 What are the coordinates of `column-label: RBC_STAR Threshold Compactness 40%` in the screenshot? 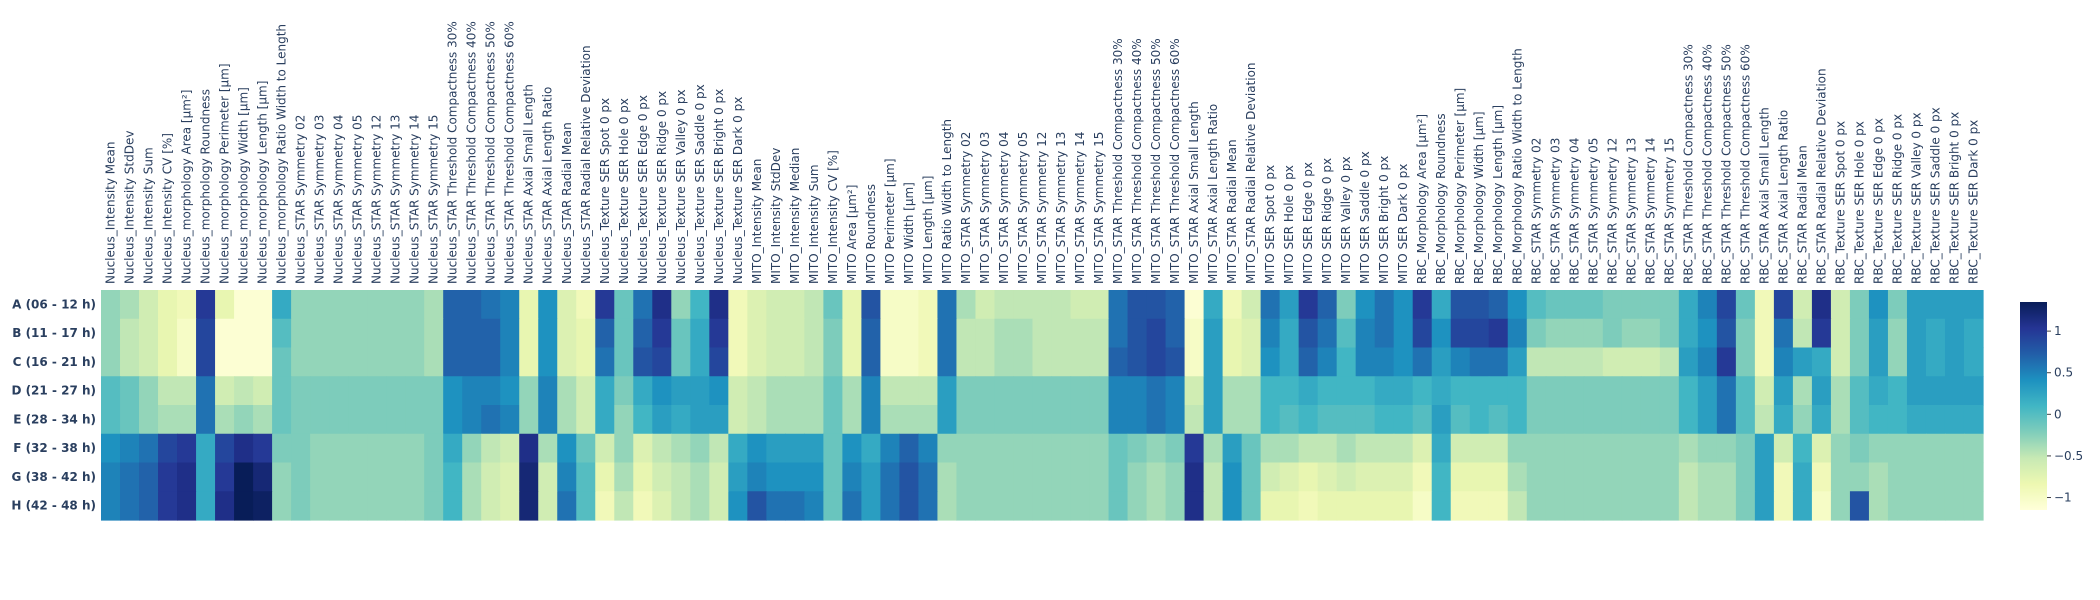 It's located at (1707, 164).